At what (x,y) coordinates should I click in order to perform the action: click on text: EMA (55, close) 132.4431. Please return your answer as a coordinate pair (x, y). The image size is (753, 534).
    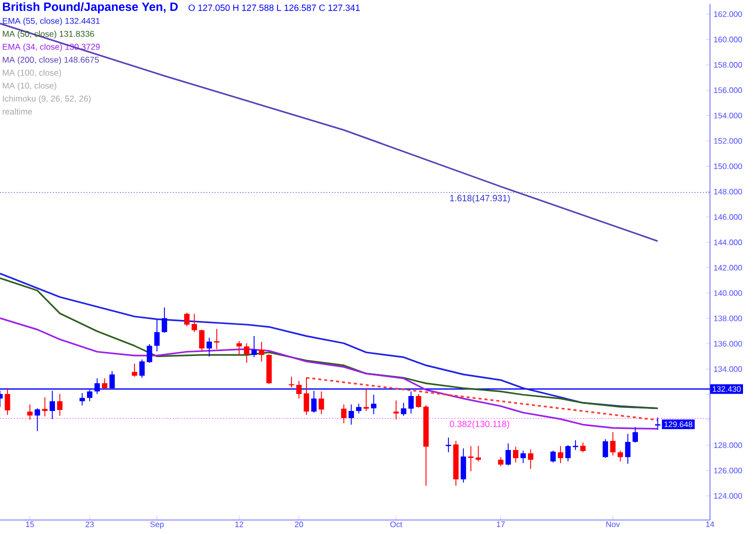
    Looking at the image, I should click on (51, 22).